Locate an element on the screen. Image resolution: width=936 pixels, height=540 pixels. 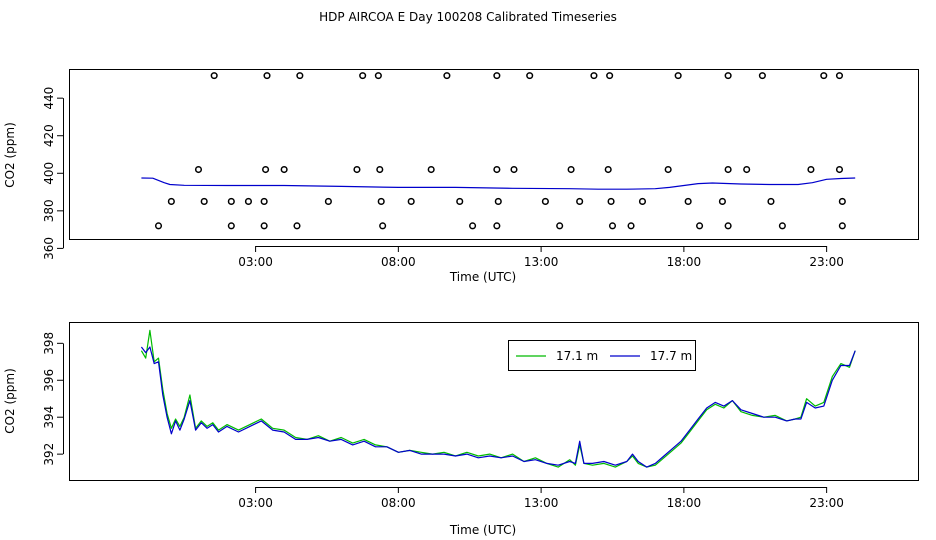
panel-top-x-title: Time (UTC) is located at coordinates (482, 277).